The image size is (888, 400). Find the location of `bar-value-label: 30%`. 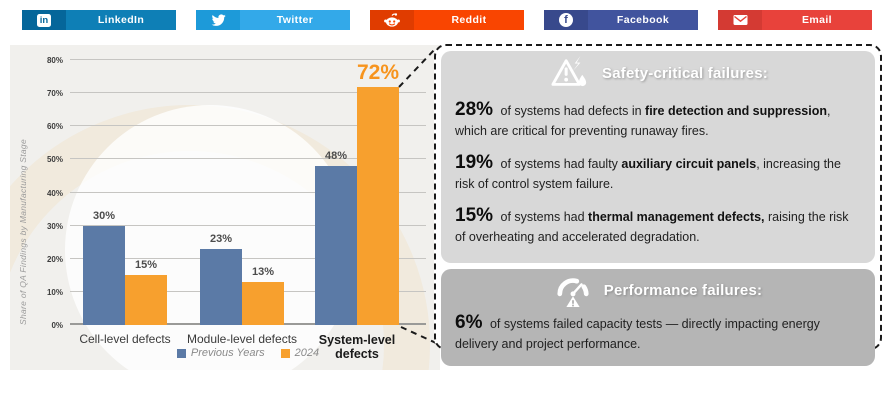

bar-value-label: 30% is located at coordinates (104, 215).